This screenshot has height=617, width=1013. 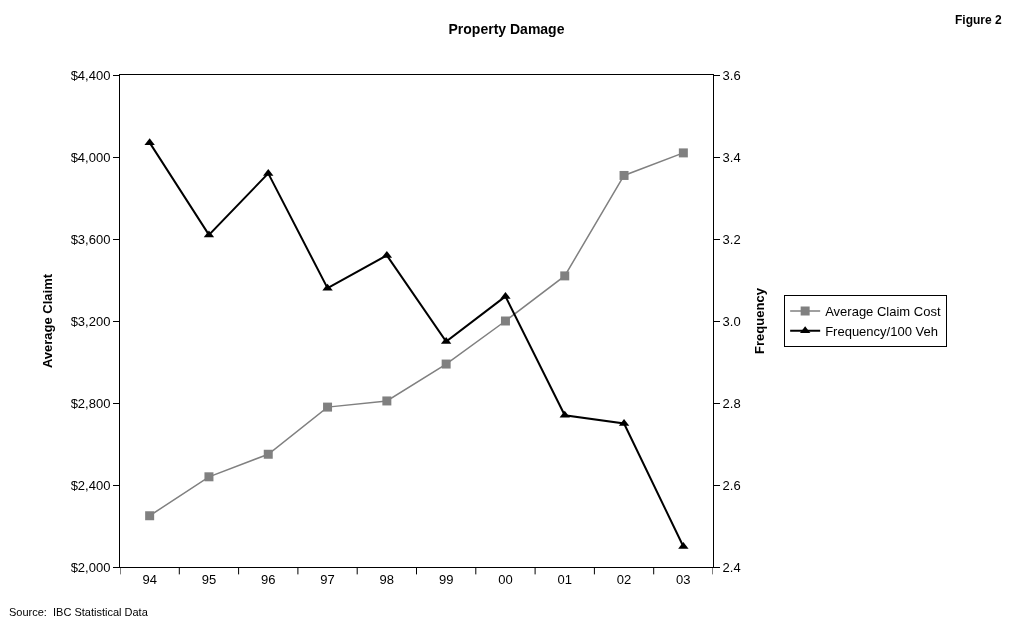 What do you see at coordinates (327, 579) in the screenshot?
I see `x-tick-label: 97` at bounding box center [327, 579].